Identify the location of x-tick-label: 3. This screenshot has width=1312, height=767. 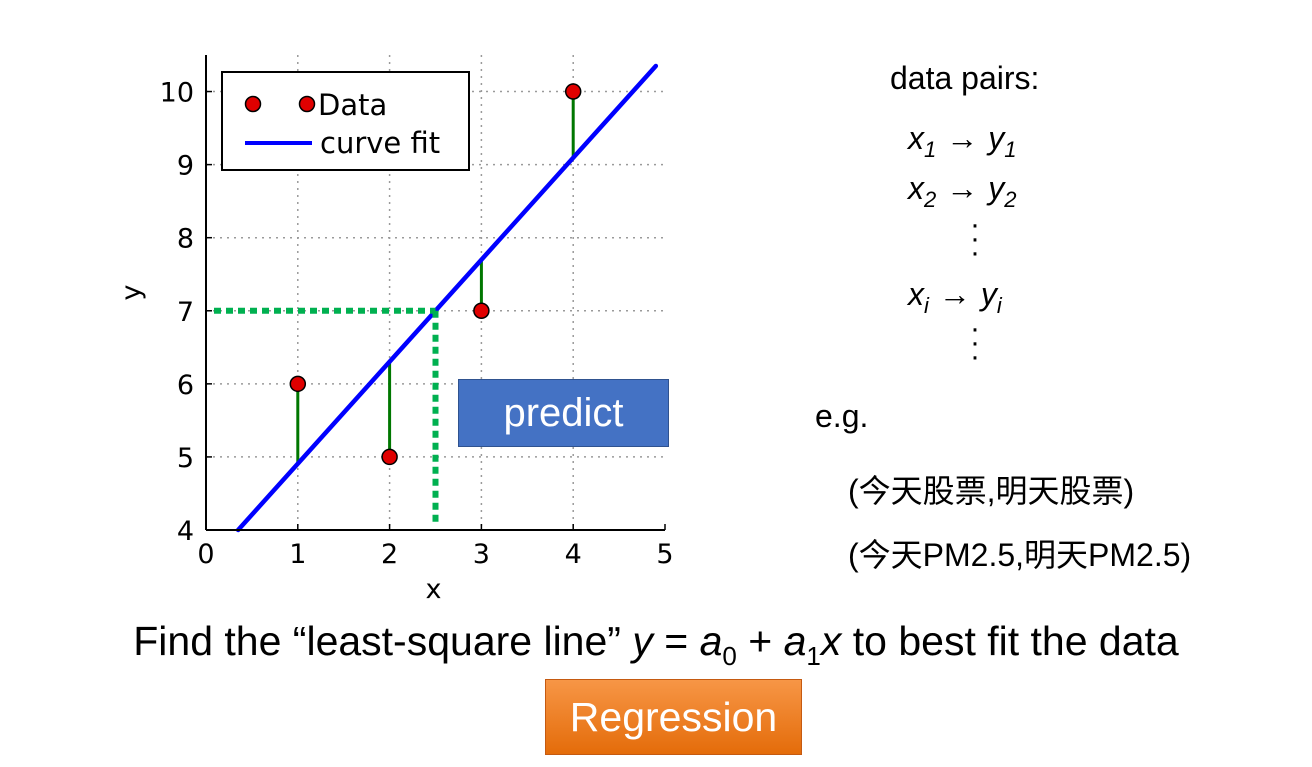
(481, 554).